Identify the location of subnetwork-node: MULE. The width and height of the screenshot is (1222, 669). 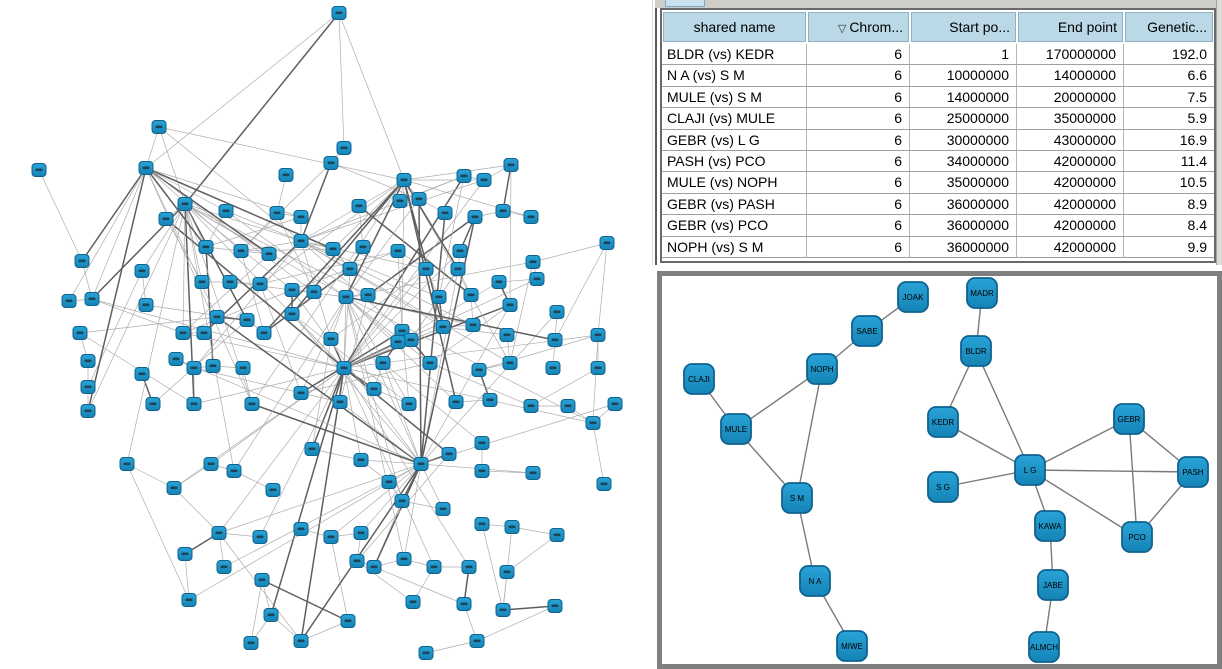
(736, 429).